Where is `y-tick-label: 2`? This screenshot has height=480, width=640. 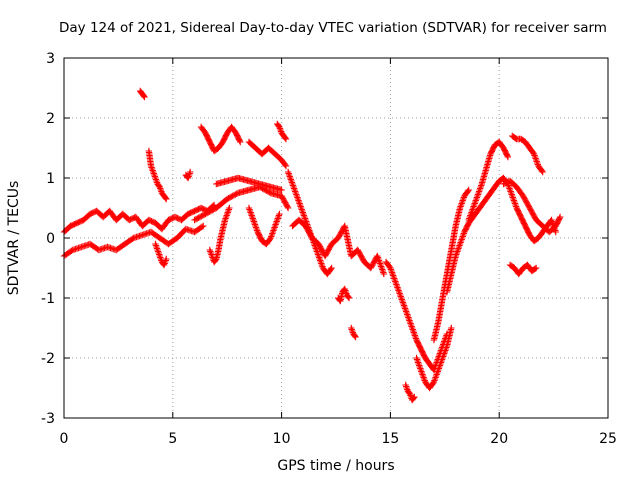
y-tick-label: 2 is located at coordinates (50, 119).